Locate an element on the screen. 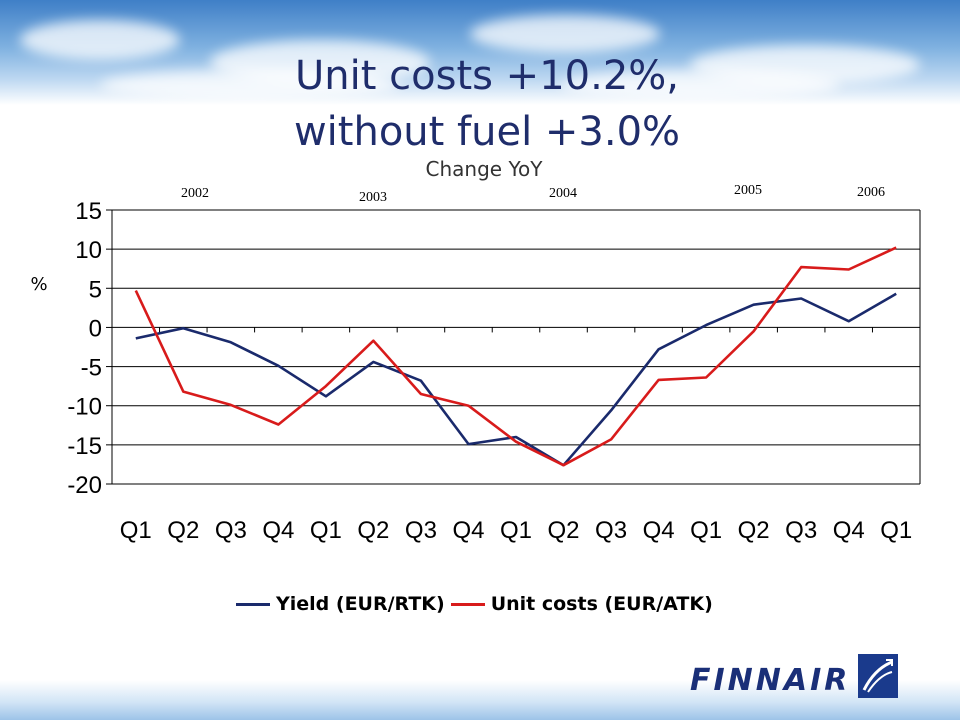 The height and width of the screenshot is (720, 960). legend-label-yield: Yield (EUR/RTK) is located at coordinates (360, 604).